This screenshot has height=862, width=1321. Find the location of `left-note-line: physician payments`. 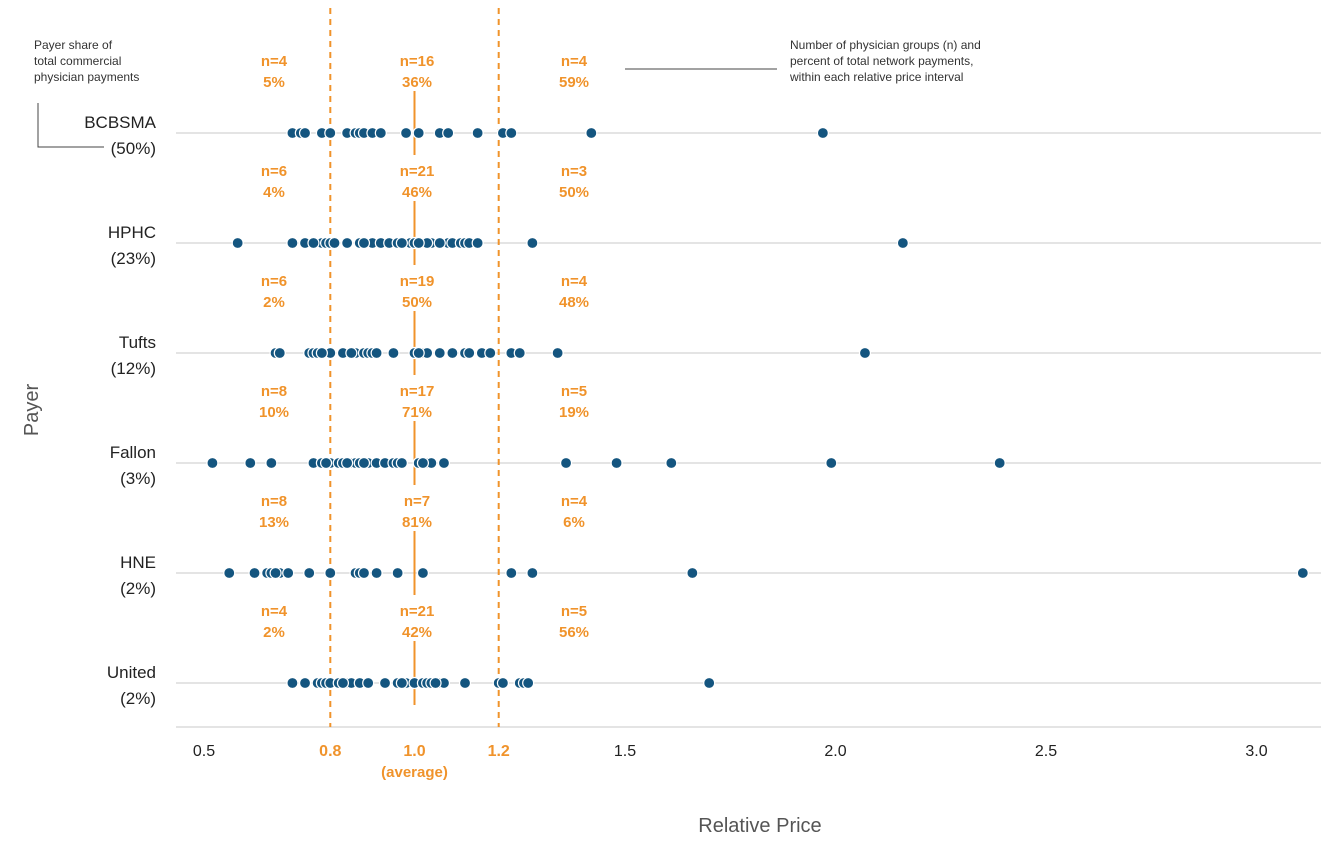

left-note-line: physician payments is located at coordinates (86, 77).